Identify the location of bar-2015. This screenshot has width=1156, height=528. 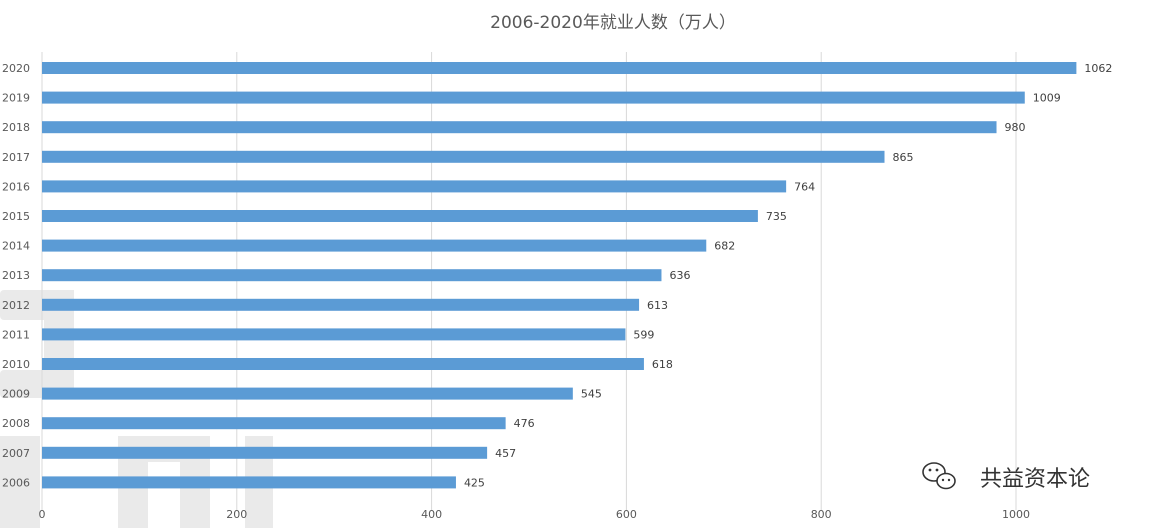
(400, 216).